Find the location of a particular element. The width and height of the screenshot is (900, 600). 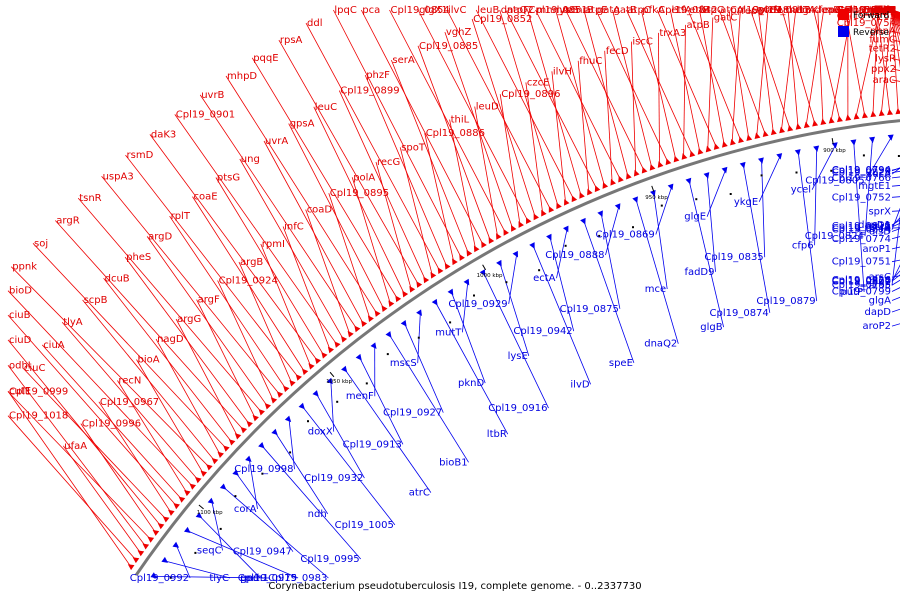

forward-gene-label: Cpl19_0768 is located at coordinates (866, 10).